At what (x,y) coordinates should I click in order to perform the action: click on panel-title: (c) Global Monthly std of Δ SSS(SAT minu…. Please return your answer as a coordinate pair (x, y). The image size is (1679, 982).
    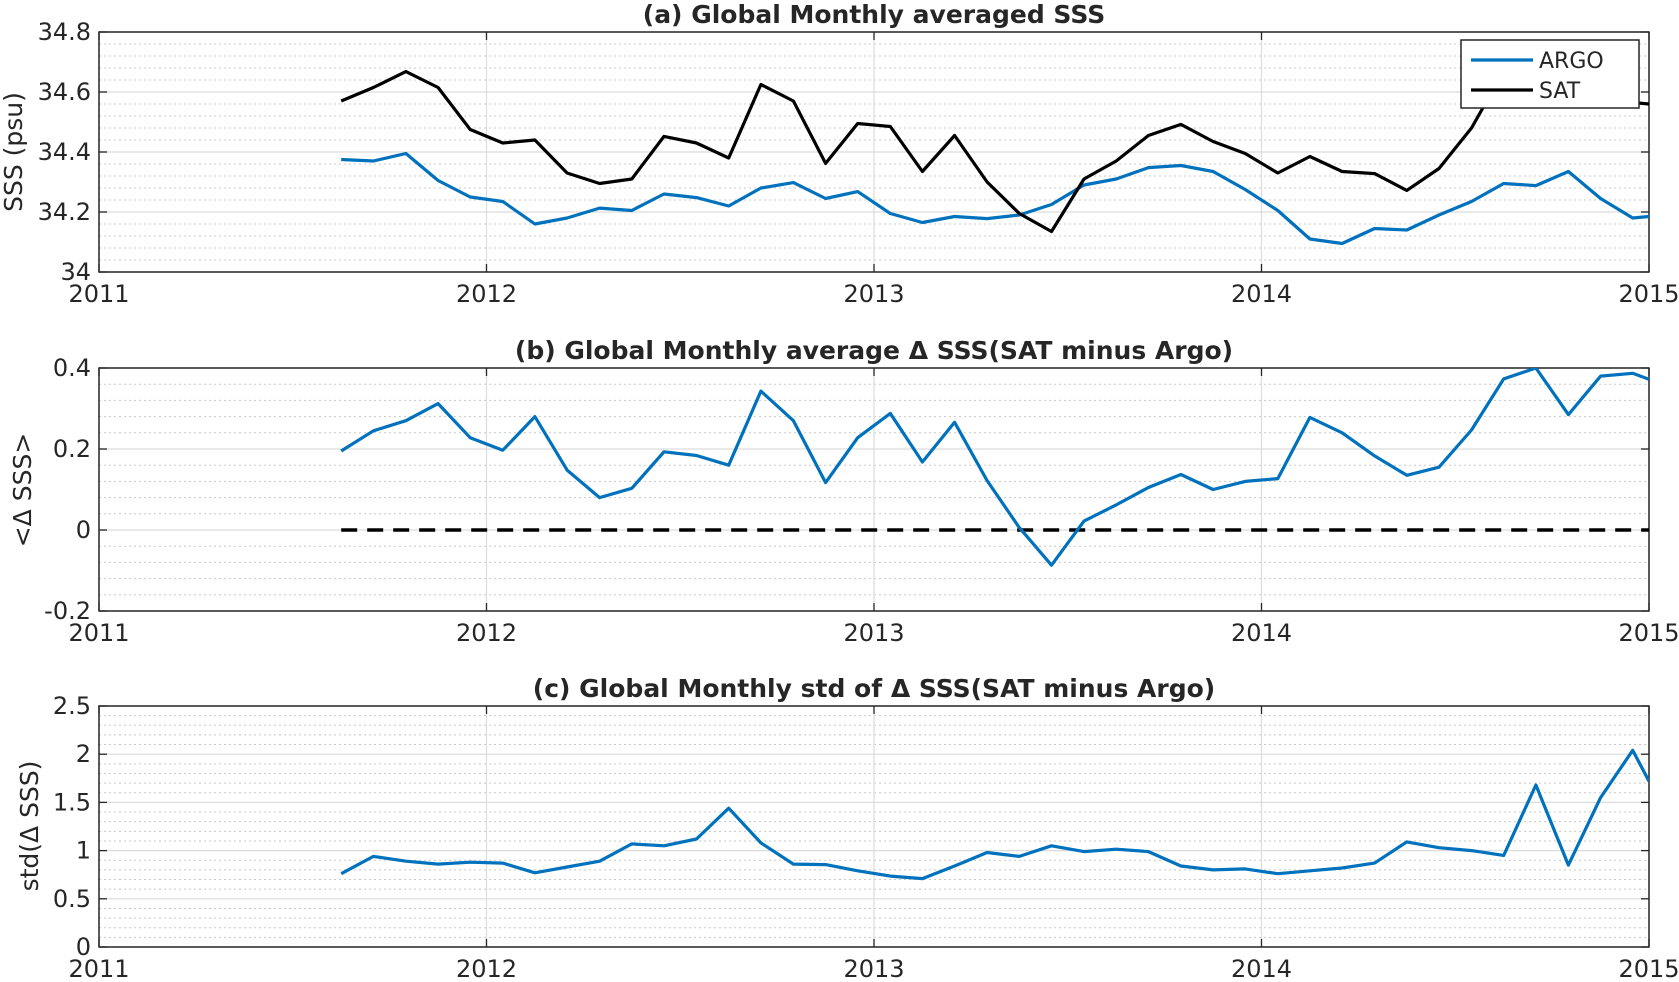
    Looking at the image, I should click on (874, 688).